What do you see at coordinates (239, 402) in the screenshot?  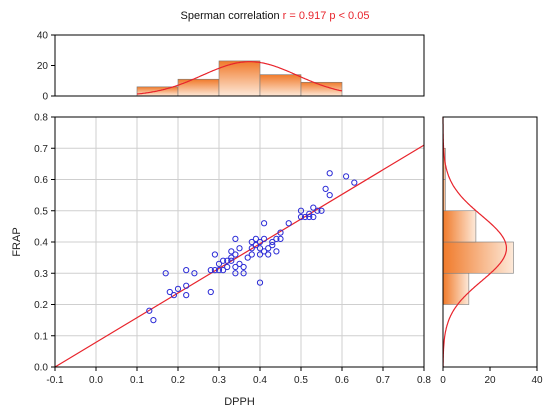 I see `x-axis-label: DPPH` at bounding box center [239, 402].